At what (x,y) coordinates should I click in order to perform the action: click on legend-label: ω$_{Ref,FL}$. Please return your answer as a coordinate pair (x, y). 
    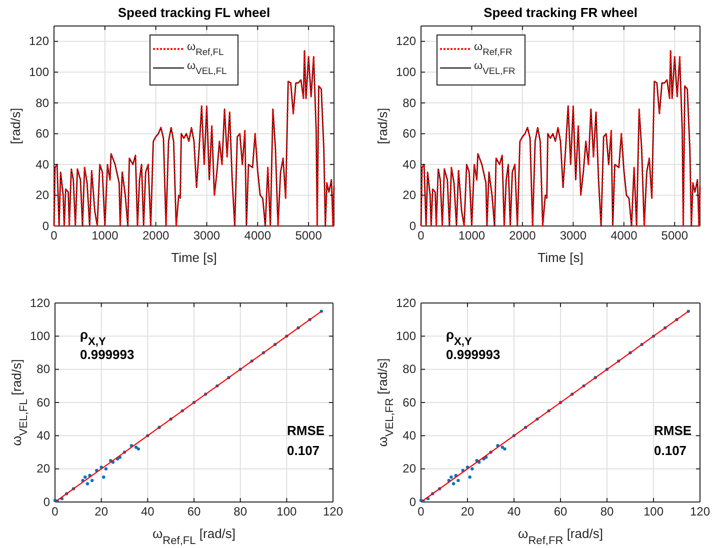
    Looking at the image, I should click on (205, 49).